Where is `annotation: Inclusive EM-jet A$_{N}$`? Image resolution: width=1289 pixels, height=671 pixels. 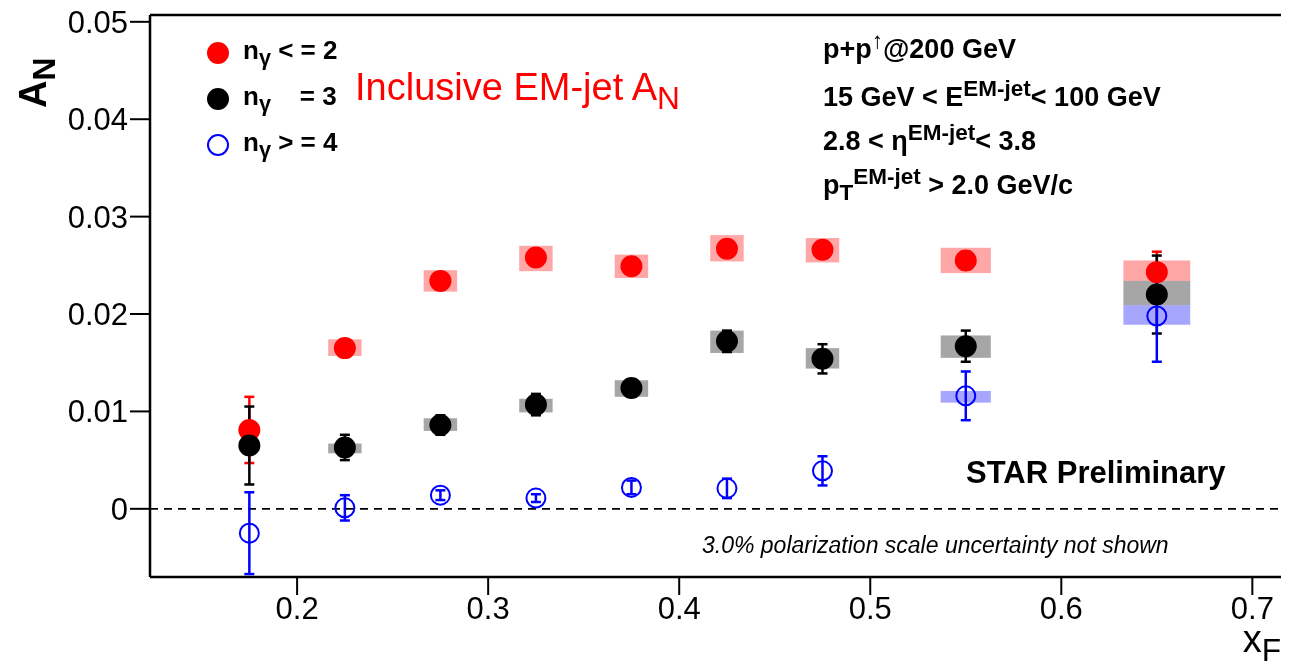
annotation: Inclusive EM-jet A$_{N}$ is located at coordinates (517, 91).